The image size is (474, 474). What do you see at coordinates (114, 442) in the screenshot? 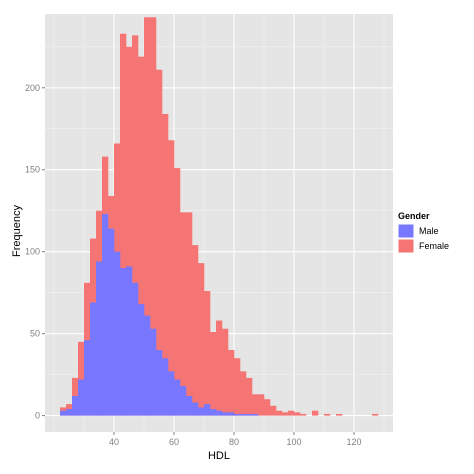
I see `x-tick-label: 40` at bounding box center [114, 442].